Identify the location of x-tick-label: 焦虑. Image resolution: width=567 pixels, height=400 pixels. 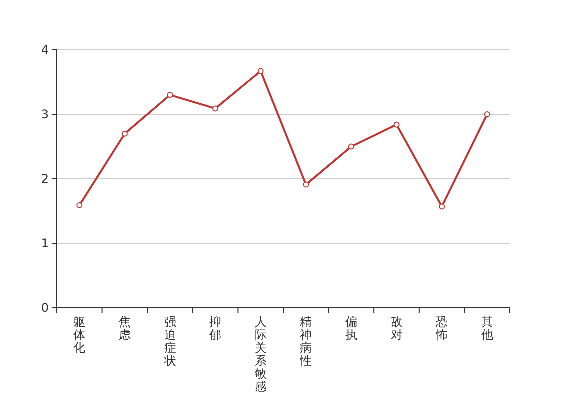
(124, 328).